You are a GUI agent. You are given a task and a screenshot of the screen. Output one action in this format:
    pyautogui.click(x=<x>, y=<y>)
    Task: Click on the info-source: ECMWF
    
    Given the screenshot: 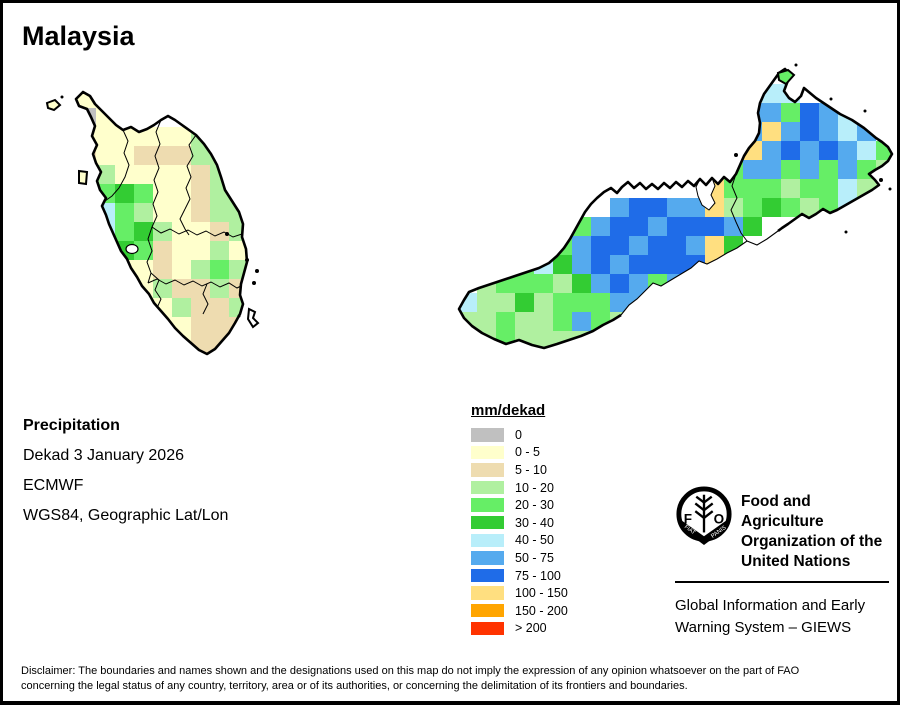 What is the action you would take?
    pyautogui.click(x=53, y=485)
    